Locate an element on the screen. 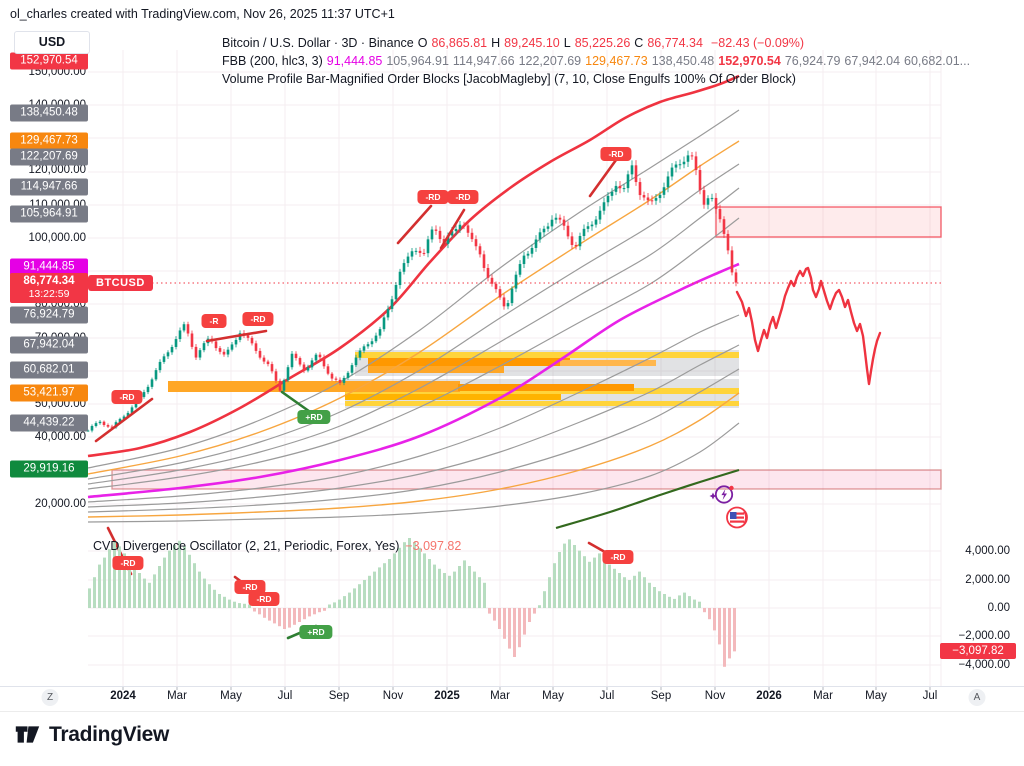 The image size is (1024, 766). oscillator-axis-label: 0.00 is located at coordinates (998, 608).